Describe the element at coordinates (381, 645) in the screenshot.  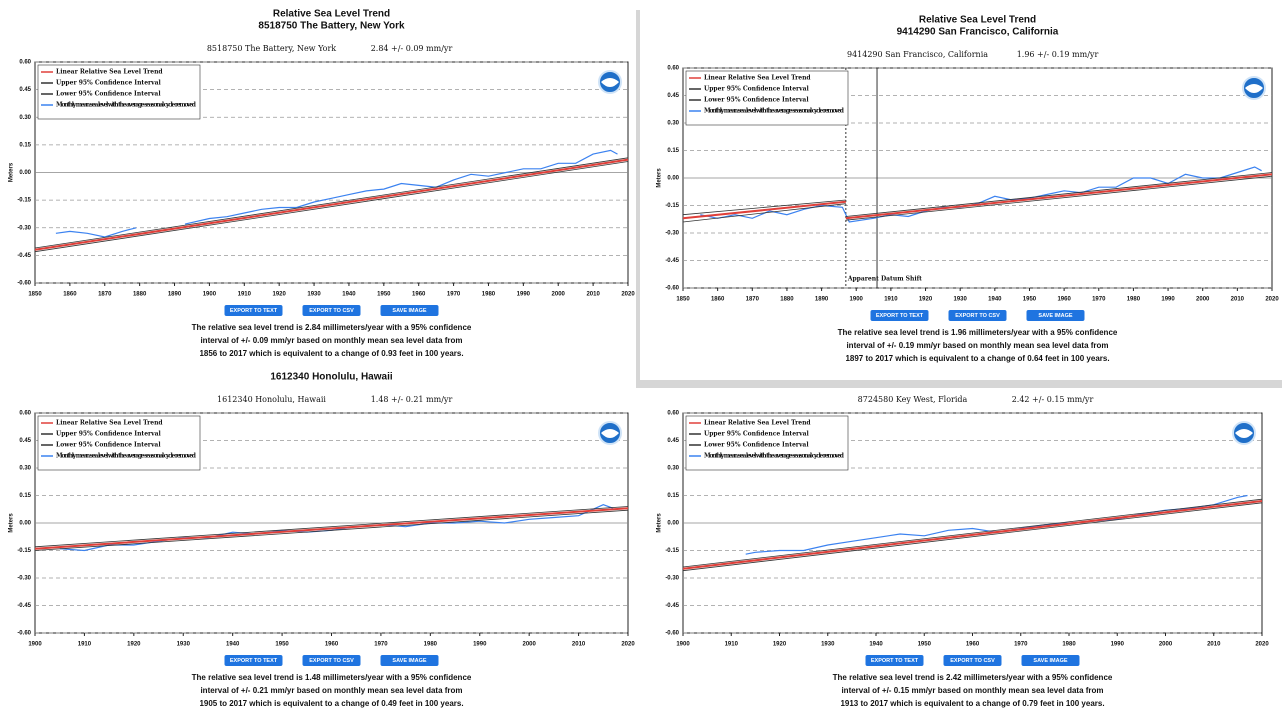
I see `x-tick-label: 1970` at that location.